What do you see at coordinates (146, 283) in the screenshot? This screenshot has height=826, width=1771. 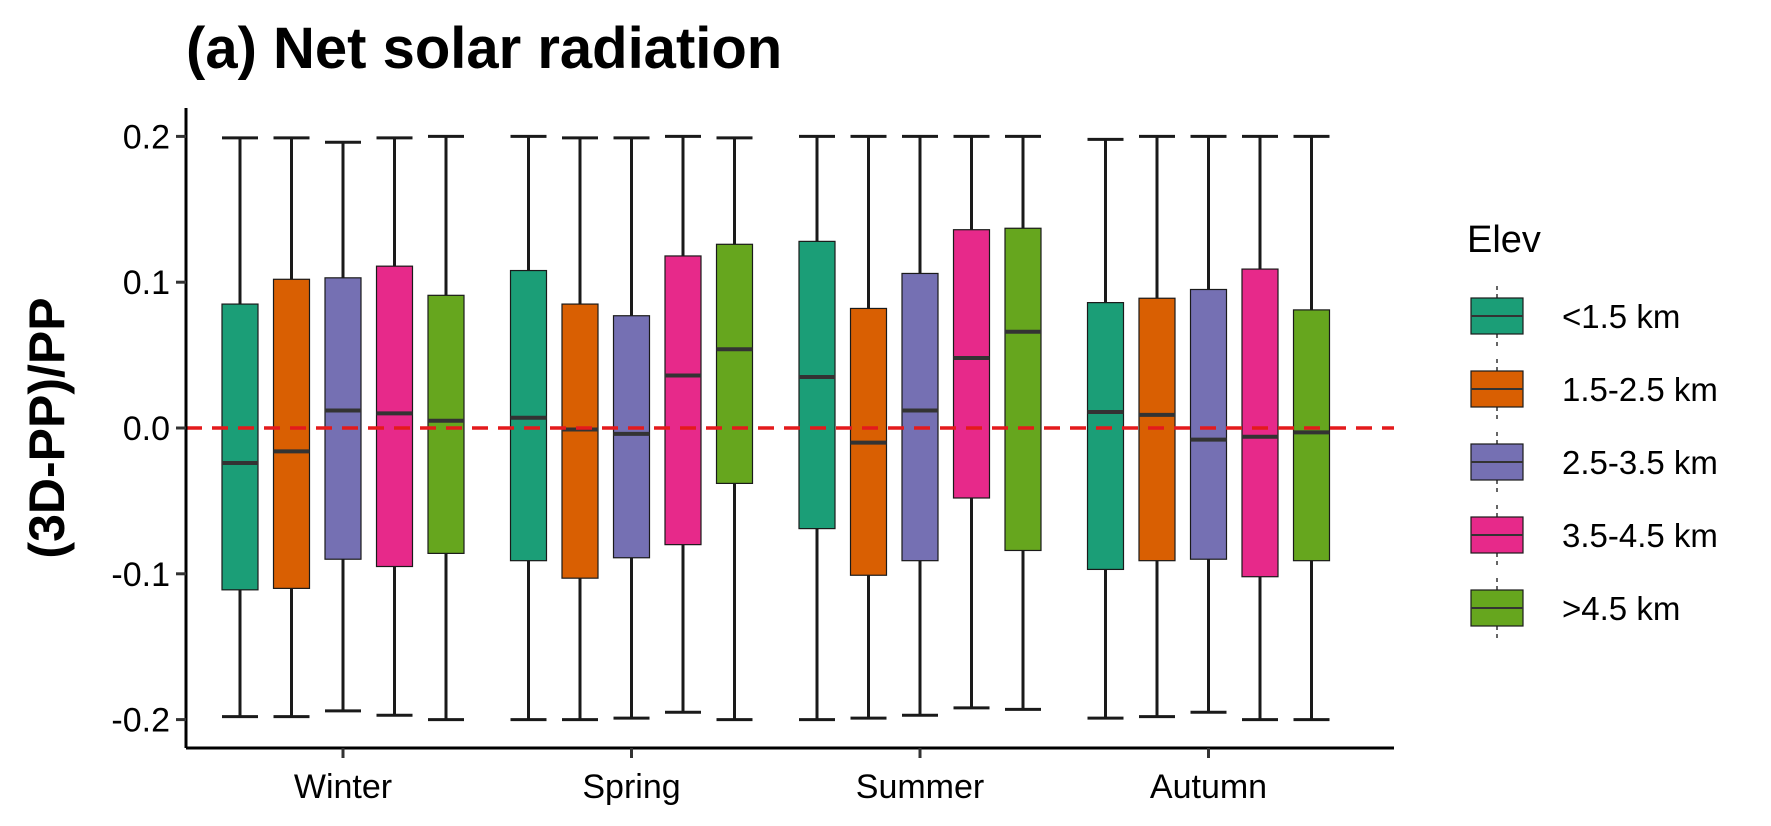 I see `y-tick-label: 0.1` at bounding box center [146, 283].